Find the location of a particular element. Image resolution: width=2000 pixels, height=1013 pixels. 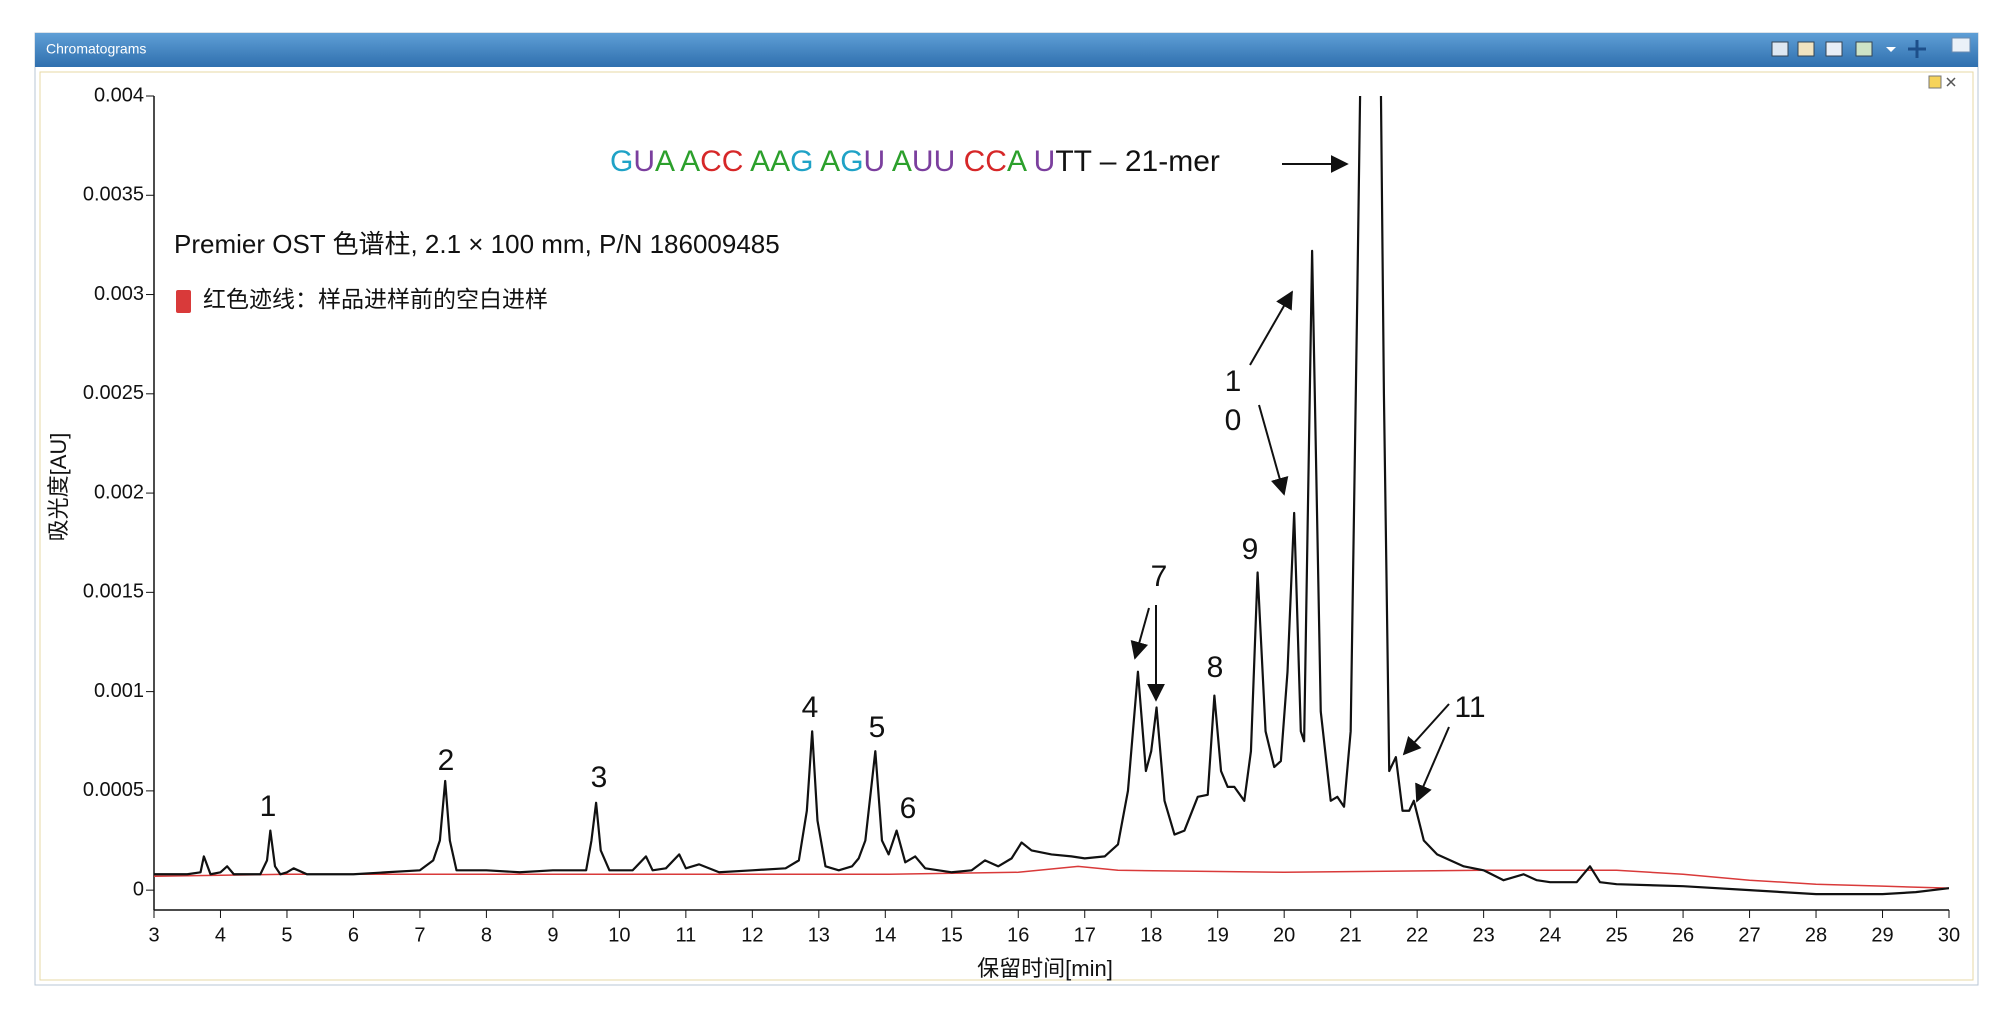

y-tick-label: 0.0025 is located at coordinates (113, 393).